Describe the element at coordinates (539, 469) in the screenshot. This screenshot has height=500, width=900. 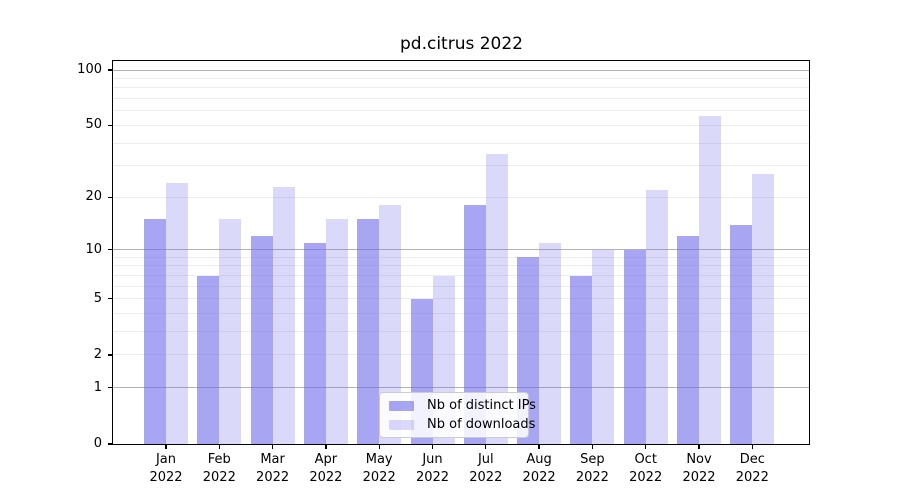
I see `x-tick-label: Aug 2022` at that location.